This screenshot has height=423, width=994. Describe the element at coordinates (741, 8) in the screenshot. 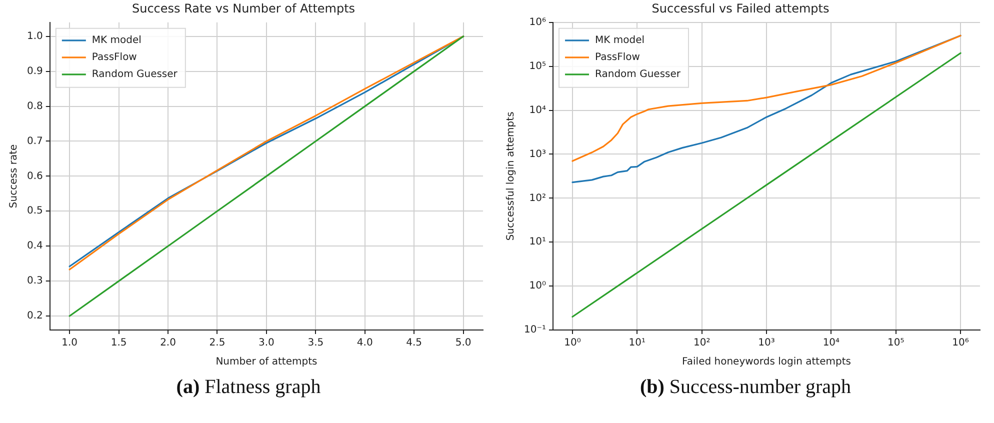

I see `chart-title: Successful vs Failed attempts` at that location.